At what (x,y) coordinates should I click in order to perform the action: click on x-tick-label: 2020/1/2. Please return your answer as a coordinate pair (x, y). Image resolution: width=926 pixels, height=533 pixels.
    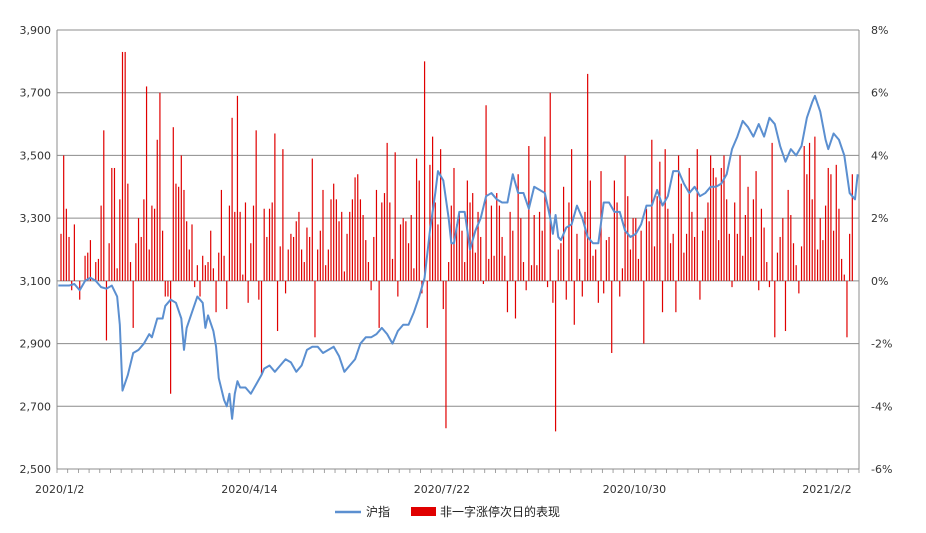
    Looking at the image, I should click on (59, 489).